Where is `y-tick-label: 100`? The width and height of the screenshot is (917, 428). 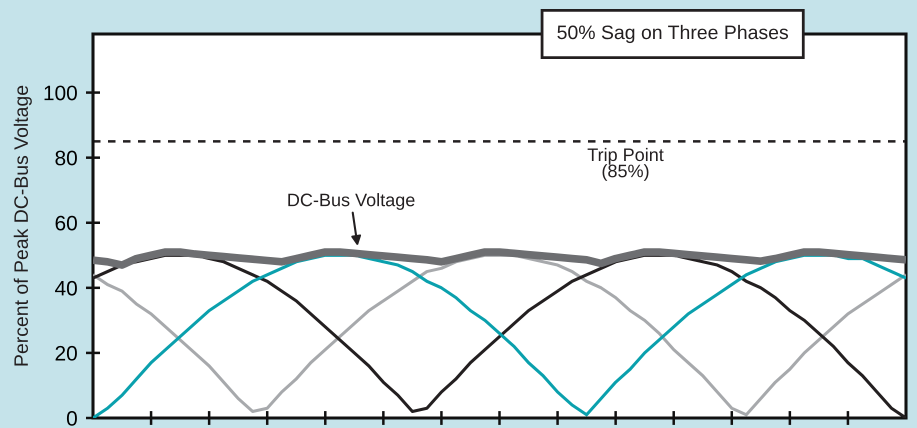 y-tick-label: 100 is located at coordinates (60, 93).